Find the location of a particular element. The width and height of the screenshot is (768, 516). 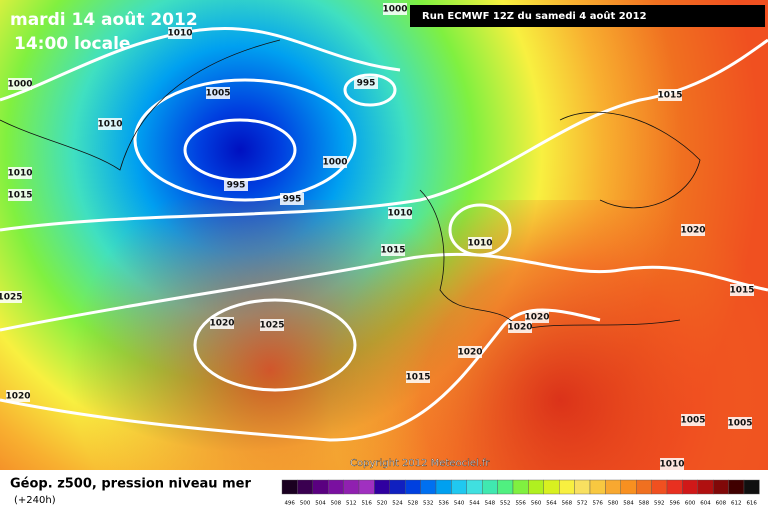

legend-label: 592 is located at coordinates (659, 504).